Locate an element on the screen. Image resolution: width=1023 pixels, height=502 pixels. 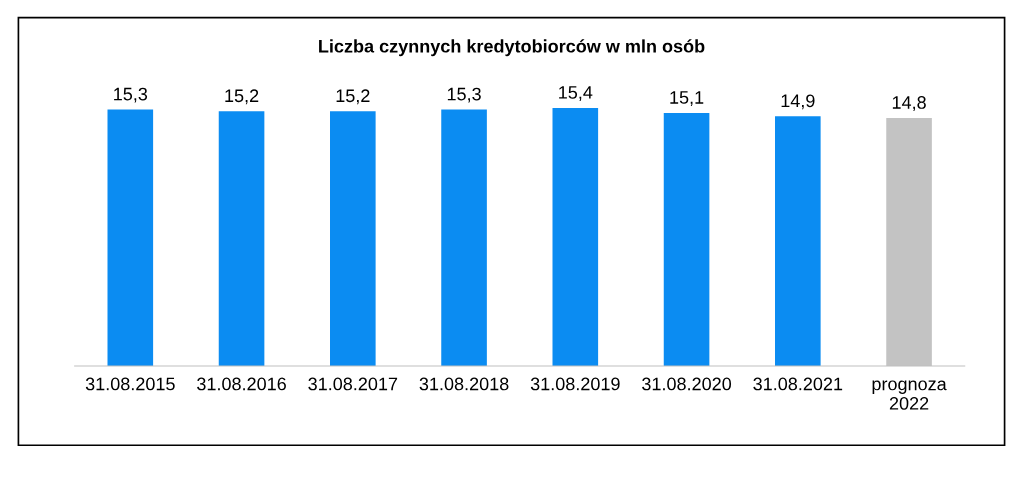
data-label: 15,1 is located at coordinates (687, 98).